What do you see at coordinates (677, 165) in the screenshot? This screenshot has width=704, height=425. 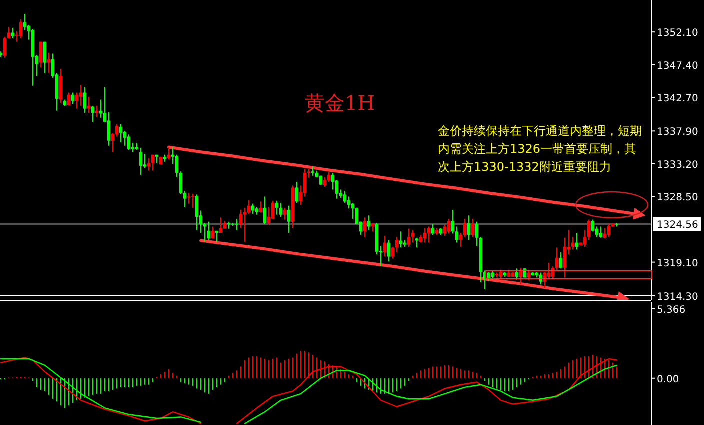 I see `y-tick-label: 1333.20` at bounding box center [677, 165].